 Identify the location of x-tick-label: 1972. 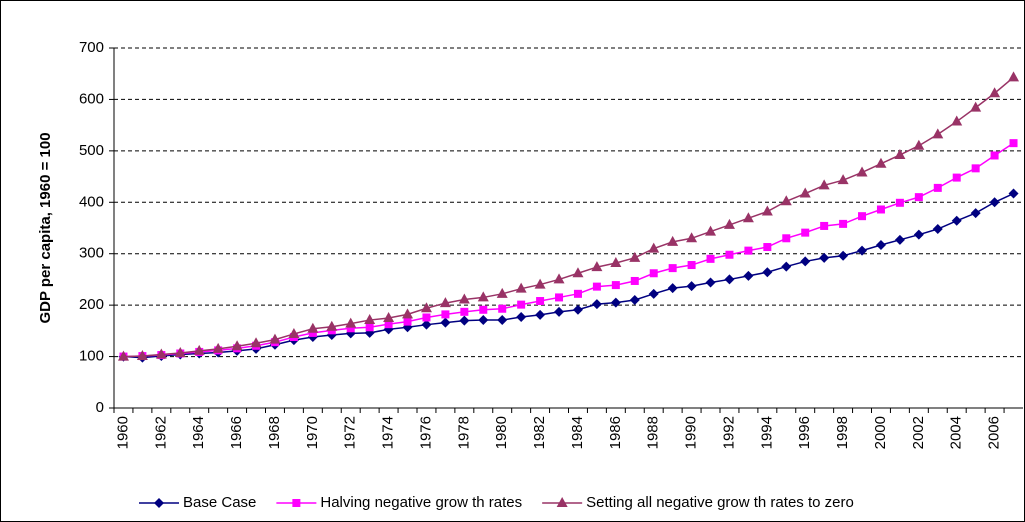
(350, 432).